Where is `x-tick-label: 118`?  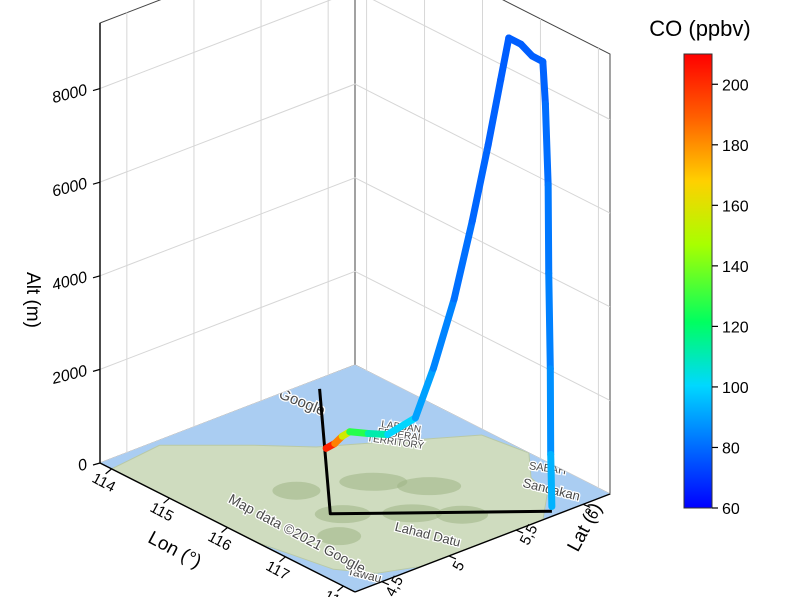
x-tick-label: 118 is located at coordinates (335, 592).